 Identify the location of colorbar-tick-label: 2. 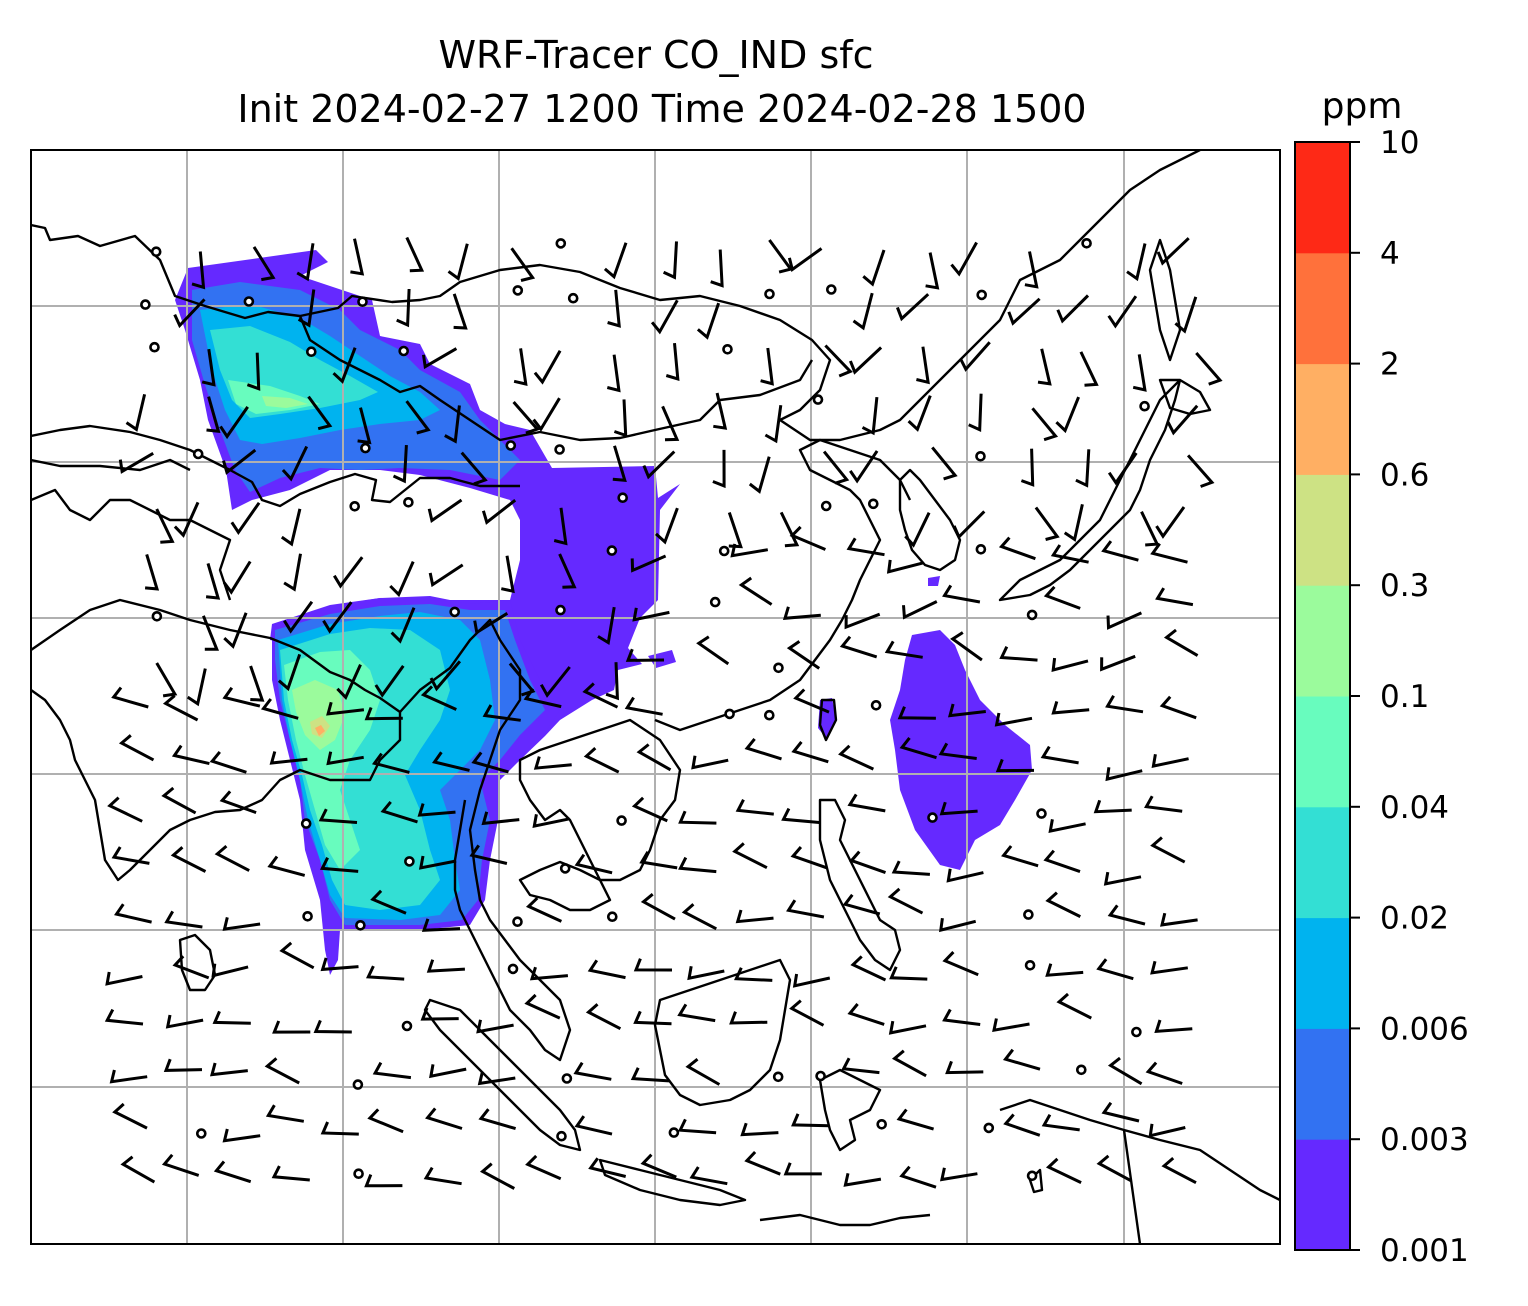
(1390, 365).